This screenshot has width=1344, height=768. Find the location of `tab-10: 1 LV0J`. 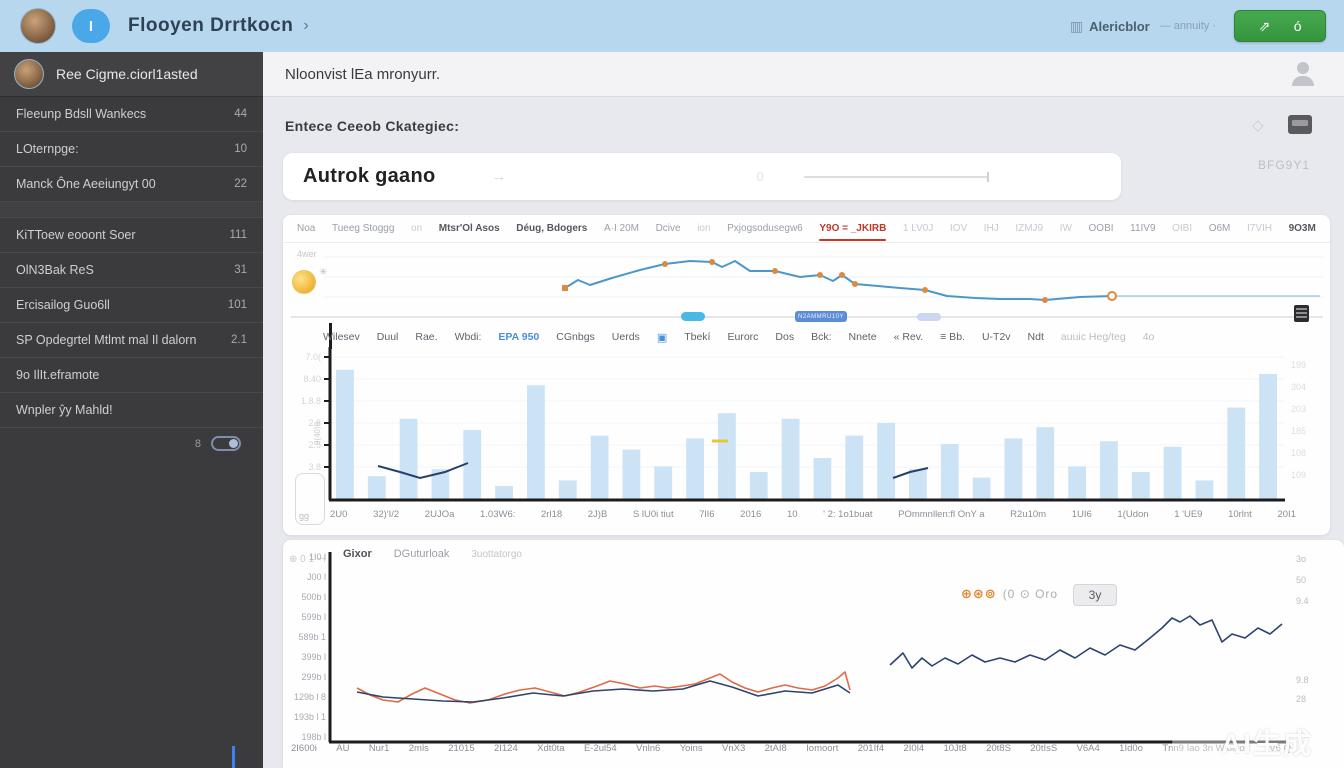

tab-10: 1 LV0J is located at coordinates (918, 228).